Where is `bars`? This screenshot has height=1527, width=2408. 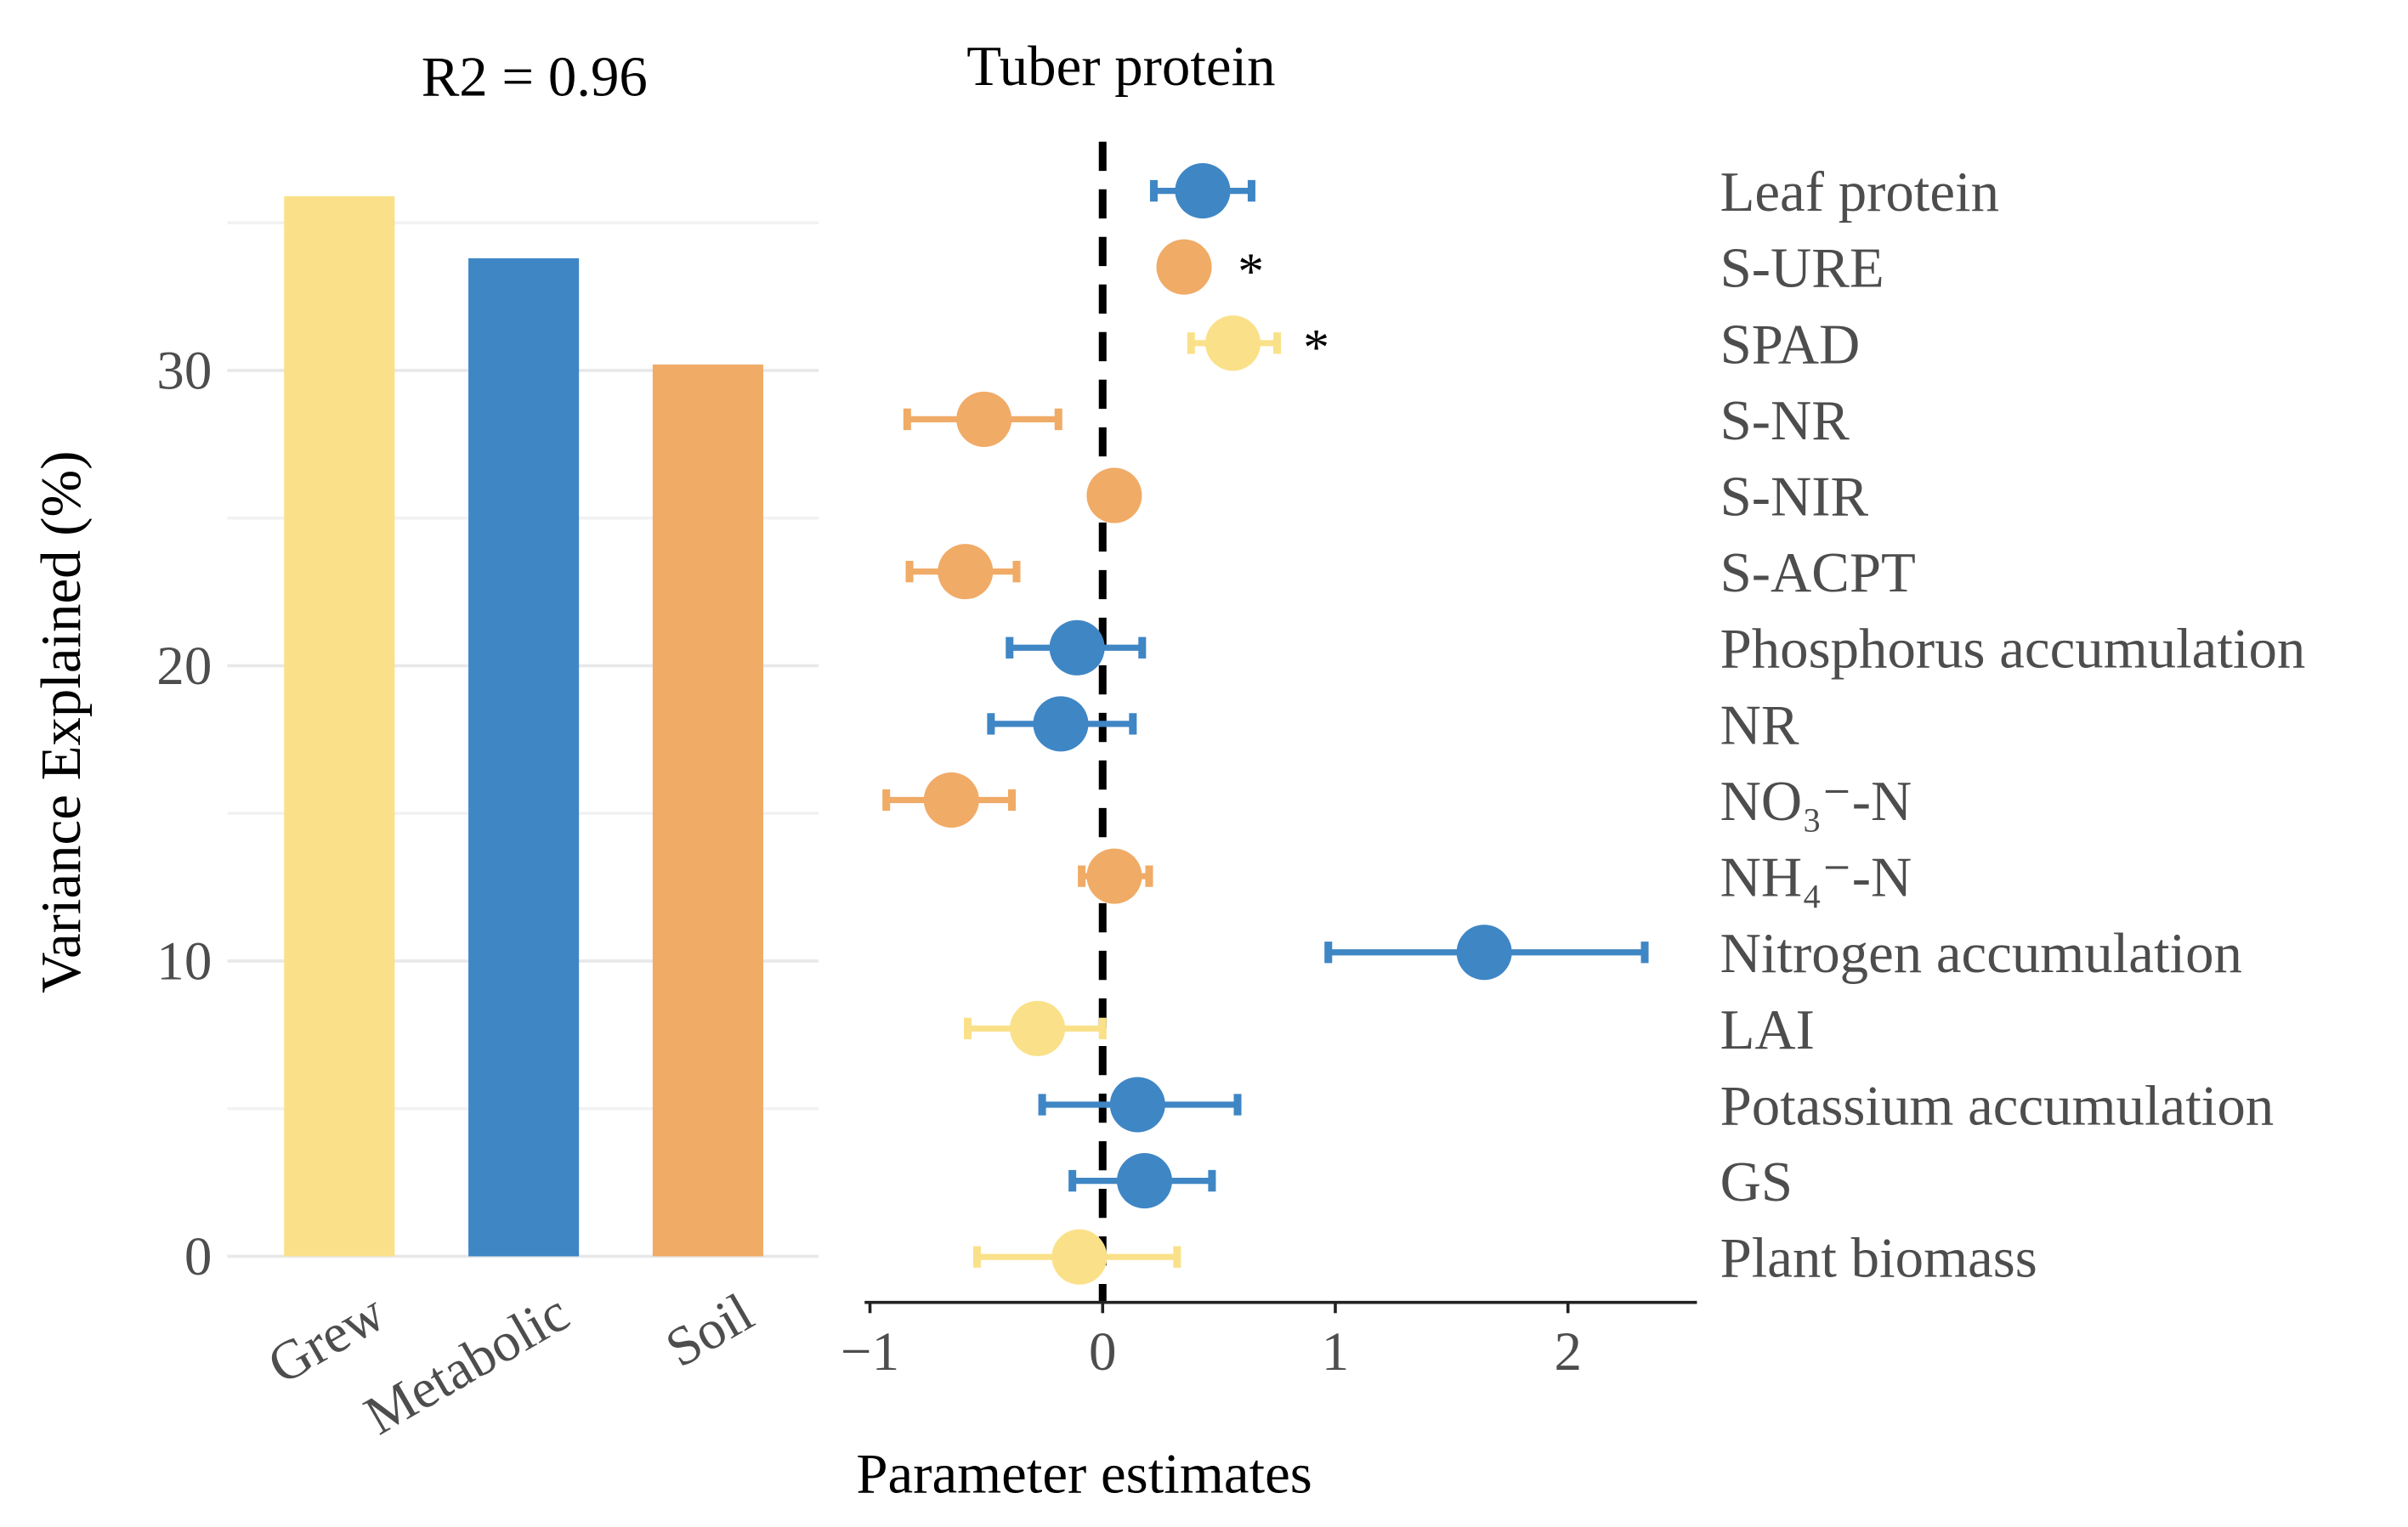
bars is located at coordinates (524, 726).